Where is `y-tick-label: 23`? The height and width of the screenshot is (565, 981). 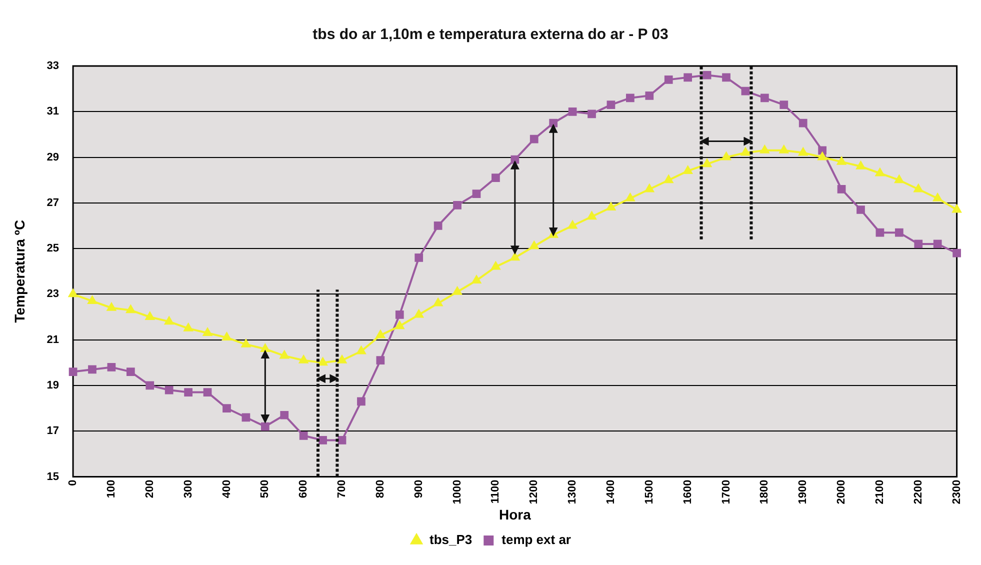 y-tick-label: 23 is located at coordinates (53, 294).